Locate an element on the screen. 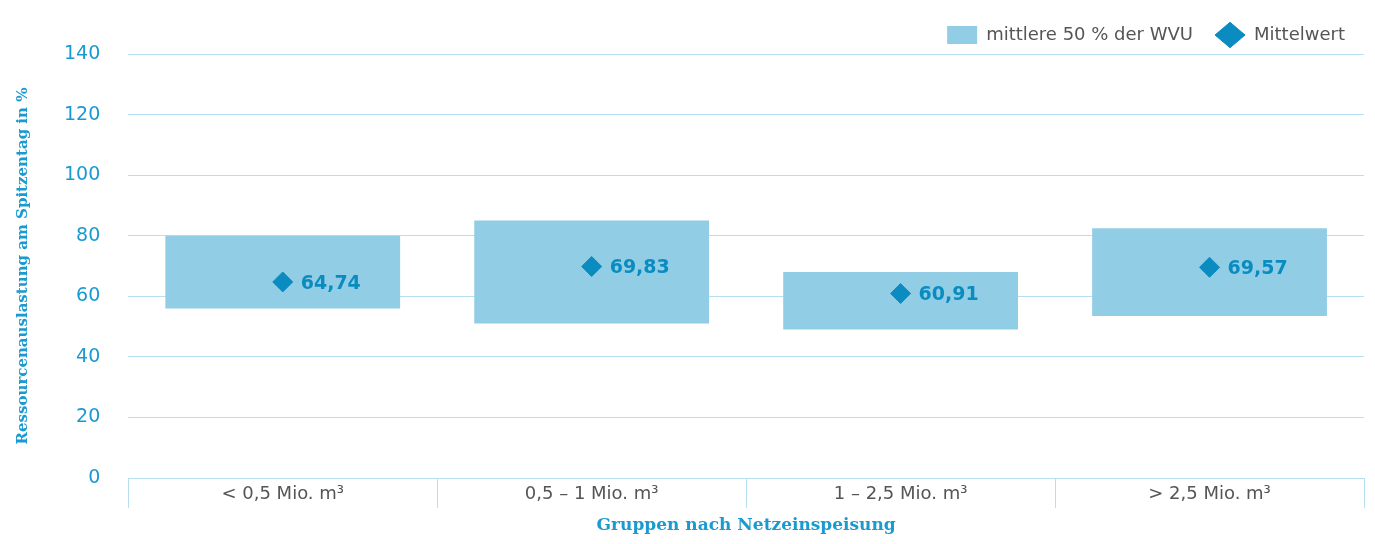  y-tick-label: 100 is located at coordinates (82, 173).